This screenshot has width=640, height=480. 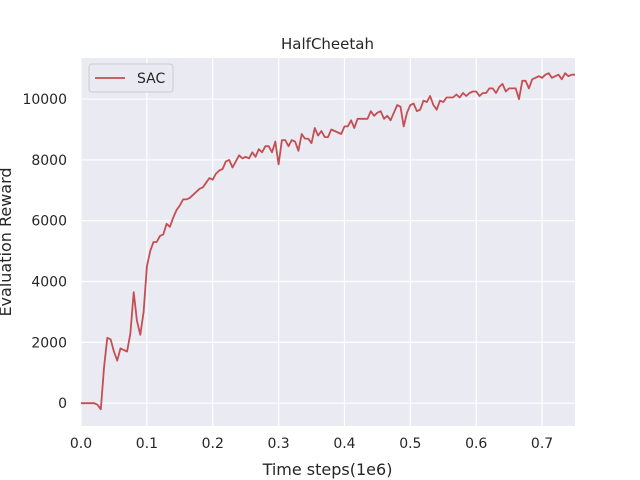 I want to click on legend-box, so click(x=131, y=78).